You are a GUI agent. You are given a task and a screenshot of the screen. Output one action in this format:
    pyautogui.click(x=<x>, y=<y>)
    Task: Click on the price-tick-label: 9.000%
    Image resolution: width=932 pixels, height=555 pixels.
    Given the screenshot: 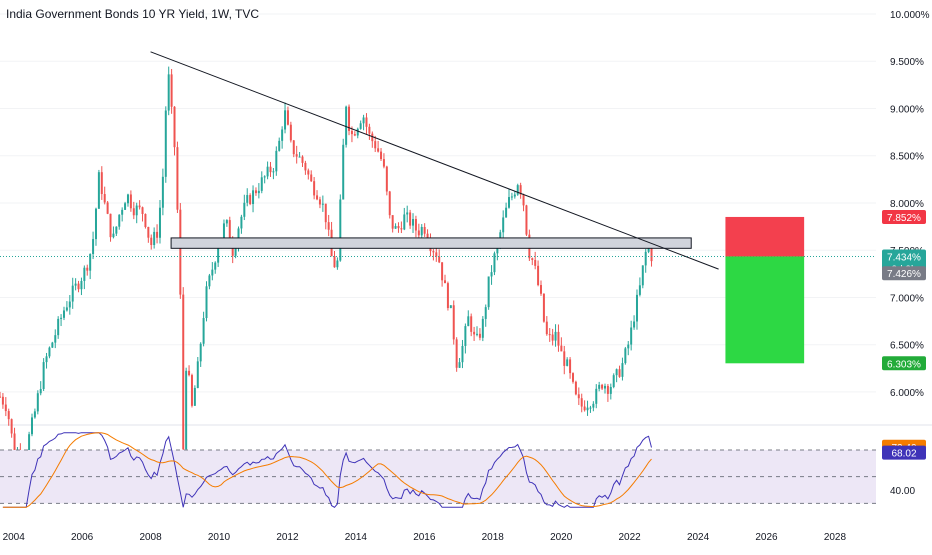 What is the action you would take?
    pyautogui.click(x=907, y=109)
    